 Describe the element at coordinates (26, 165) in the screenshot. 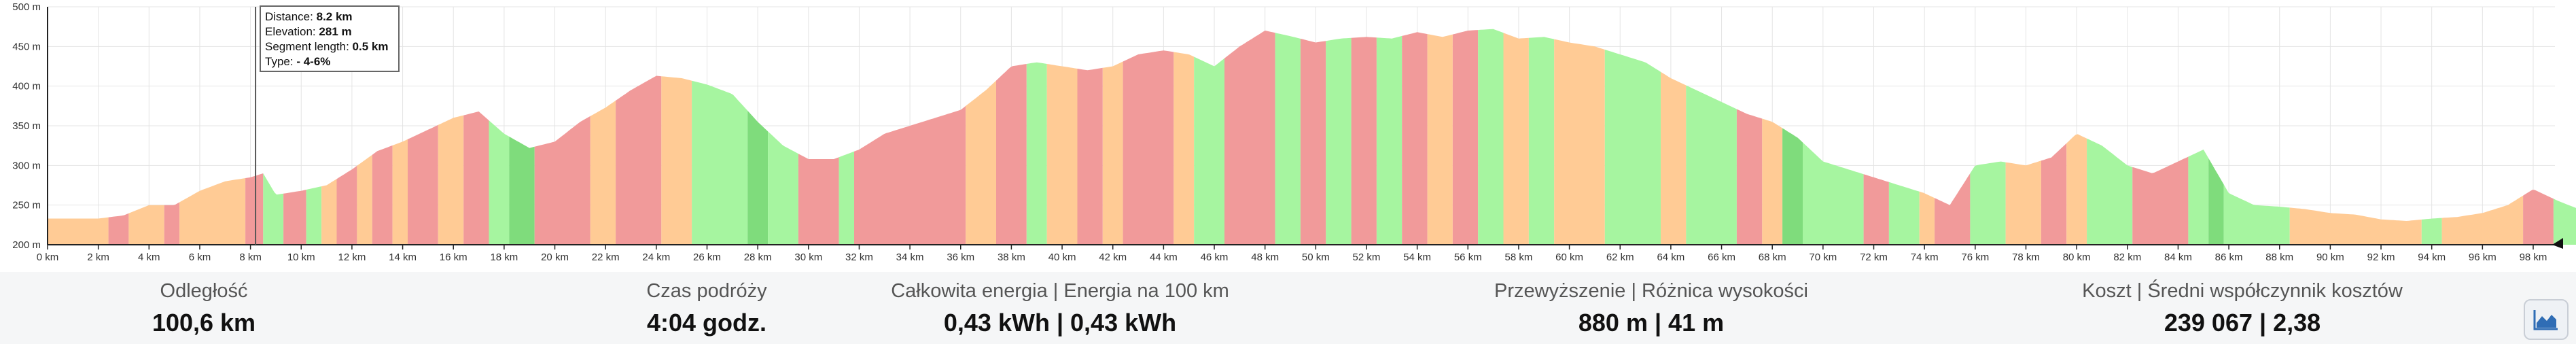

I see `y-tick-label: 300 m` at that location.